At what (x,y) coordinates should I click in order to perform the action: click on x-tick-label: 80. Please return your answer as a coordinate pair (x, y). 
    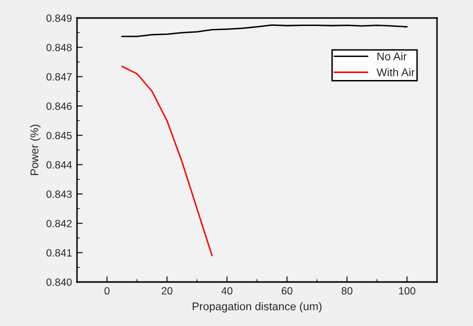
    Looking at the image, I should click on (347, 291).